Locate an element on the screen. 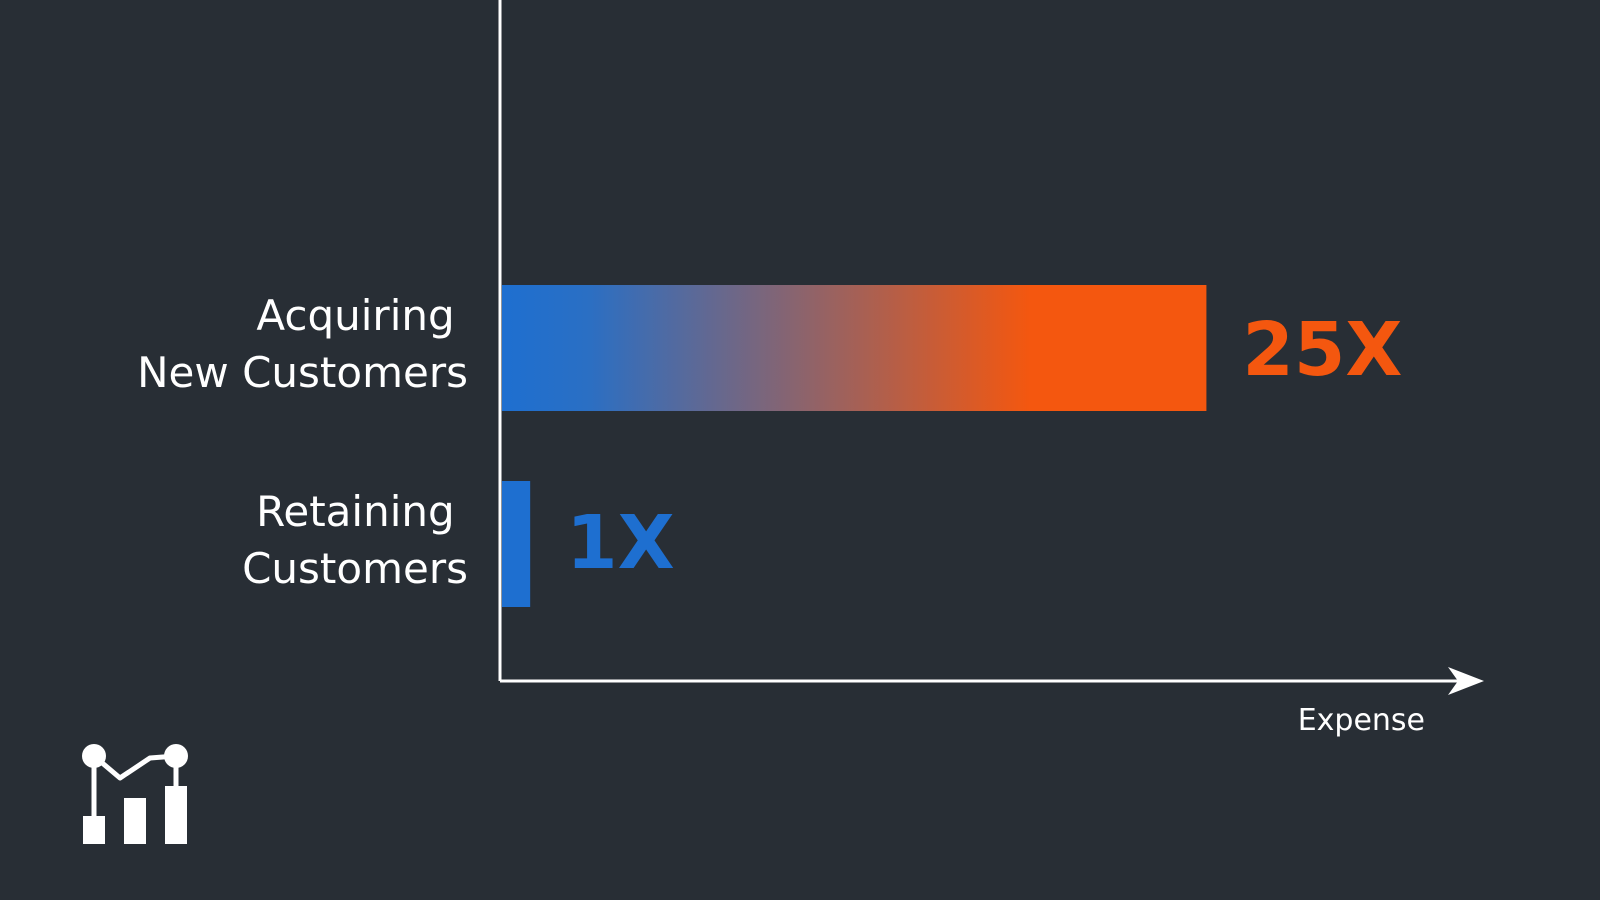 The width and height of the screenshot is (1600, 900). x-axis-label: Expense is located at coordinates (1361, 720).